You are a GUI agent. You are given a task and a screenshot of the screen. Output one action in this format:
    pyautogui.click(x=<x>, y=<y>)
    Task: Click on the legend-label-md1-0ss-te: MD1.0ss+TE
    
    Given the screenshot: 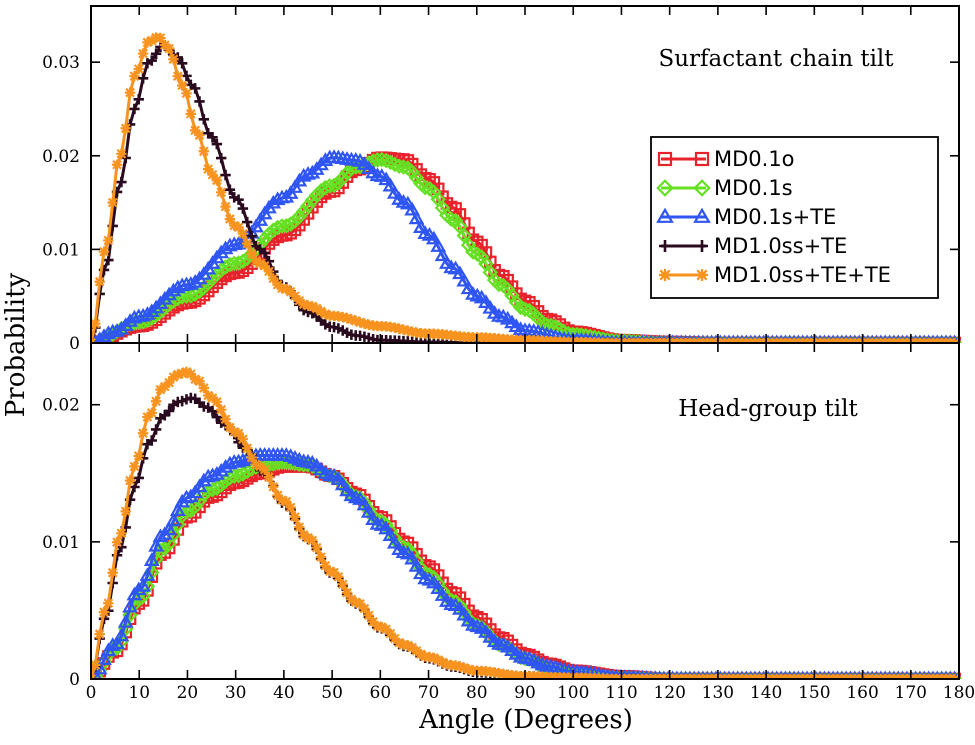 What is the action you would take?
    pyautogui.click(x=780, y=246)
    